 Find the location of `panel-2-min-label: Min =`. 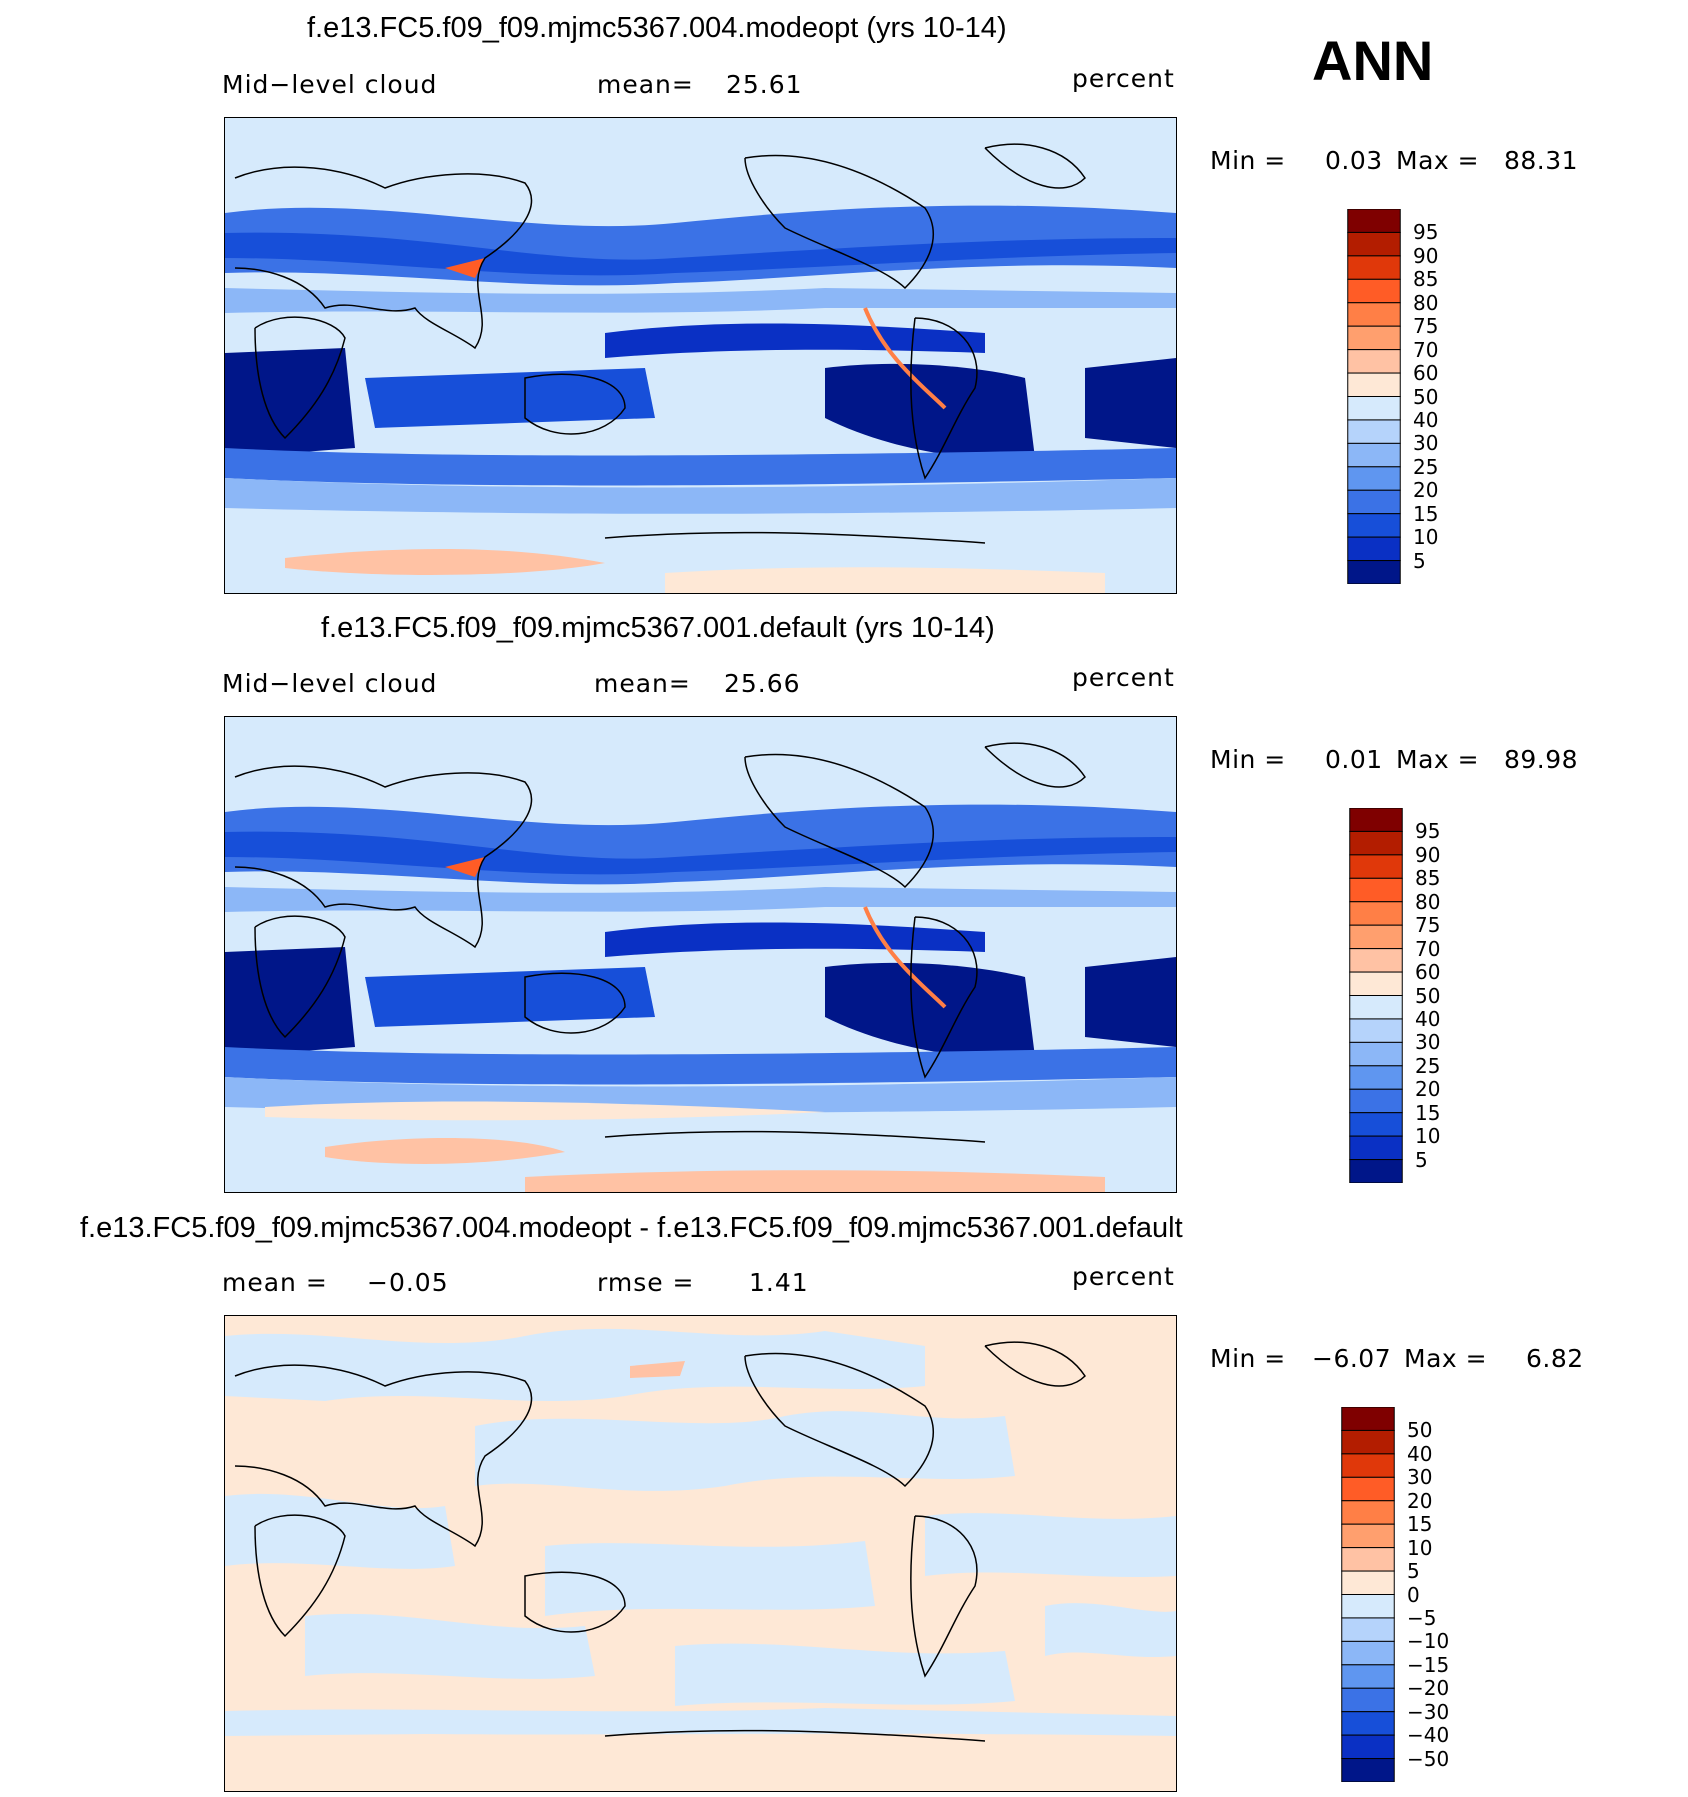

panel-2-min-label: Min = is located at coordinates (1248, 759).